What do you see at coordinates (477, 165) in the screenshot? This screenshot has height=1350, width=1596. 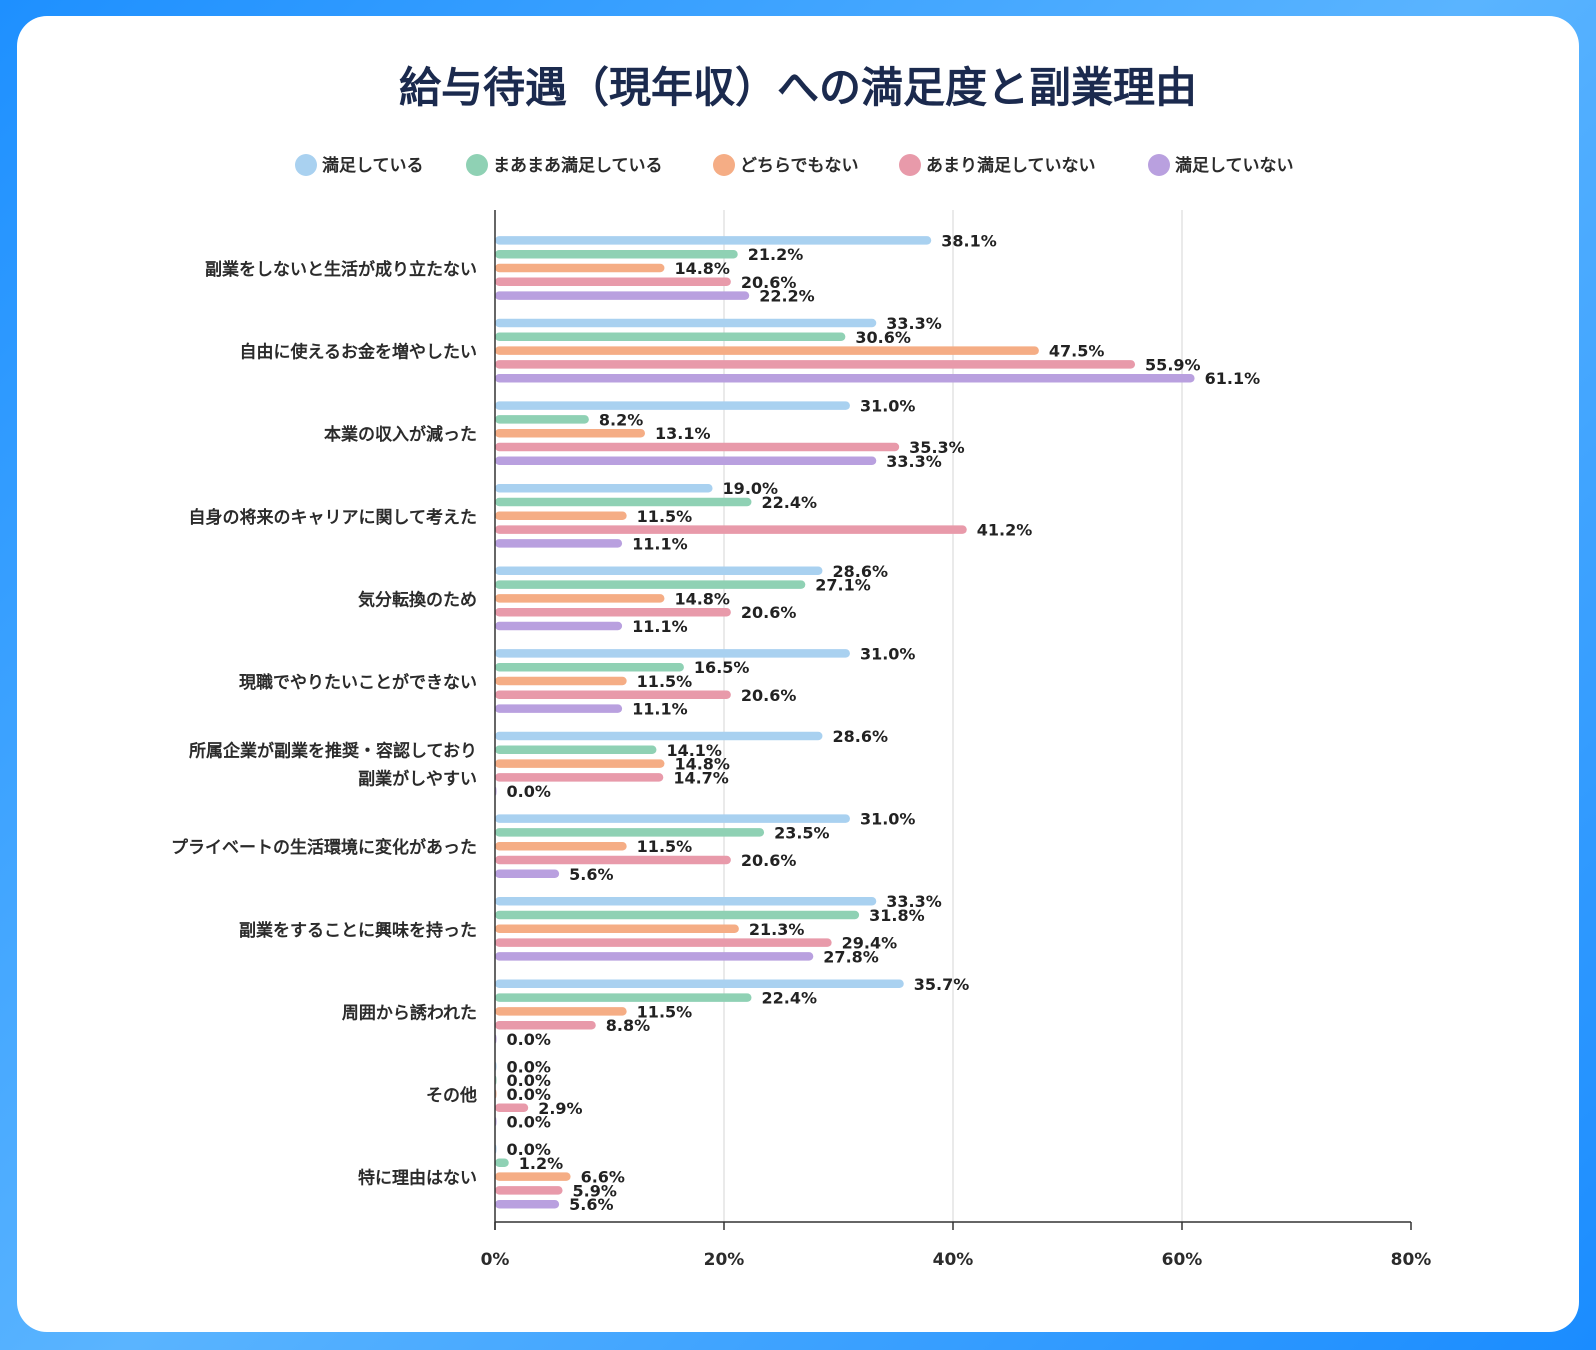 I see `legend-swatch` at bounding box center [477, 165].